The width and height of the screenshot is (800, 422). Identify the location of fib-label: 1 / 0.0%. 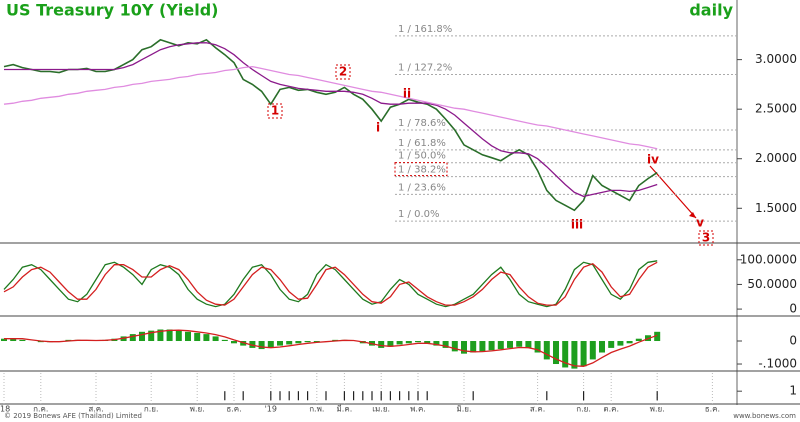
(419, 214).